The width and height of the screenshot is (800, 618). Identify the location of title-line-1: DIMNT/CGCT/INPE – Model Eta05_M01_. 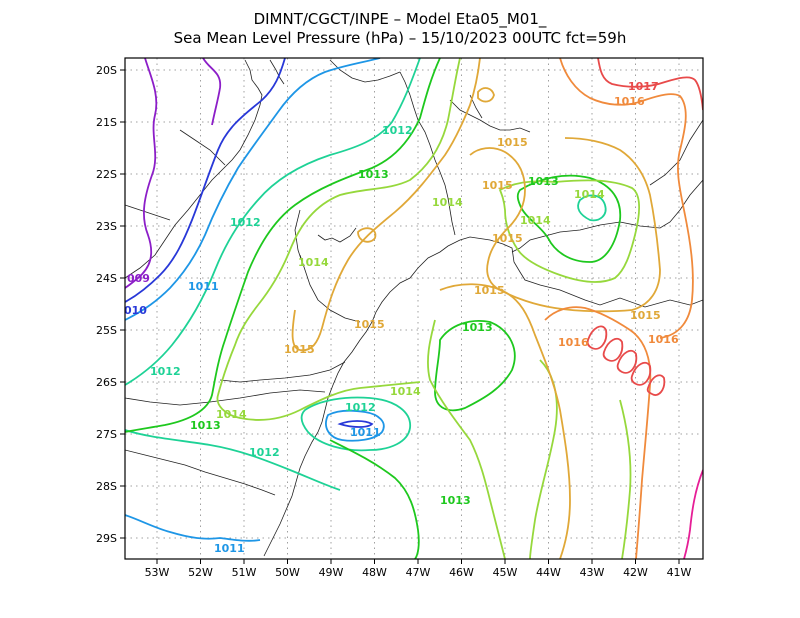
(400, 19).